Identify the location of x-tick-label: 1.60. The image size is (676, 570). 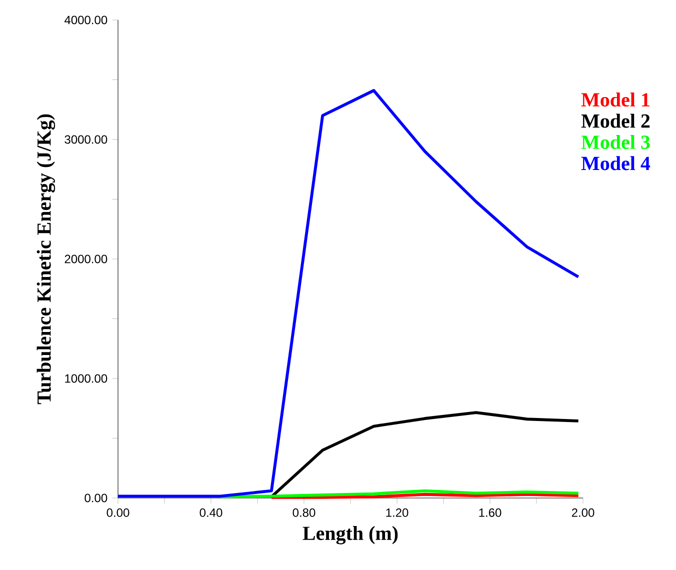
(490, 512).